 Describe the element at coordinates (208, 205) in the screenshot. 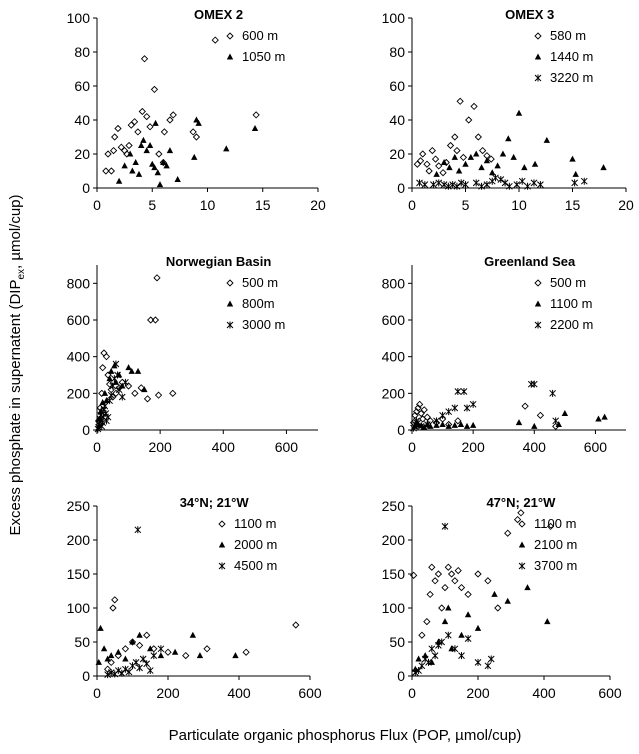

I see `x-tick-label: 10` at that location.